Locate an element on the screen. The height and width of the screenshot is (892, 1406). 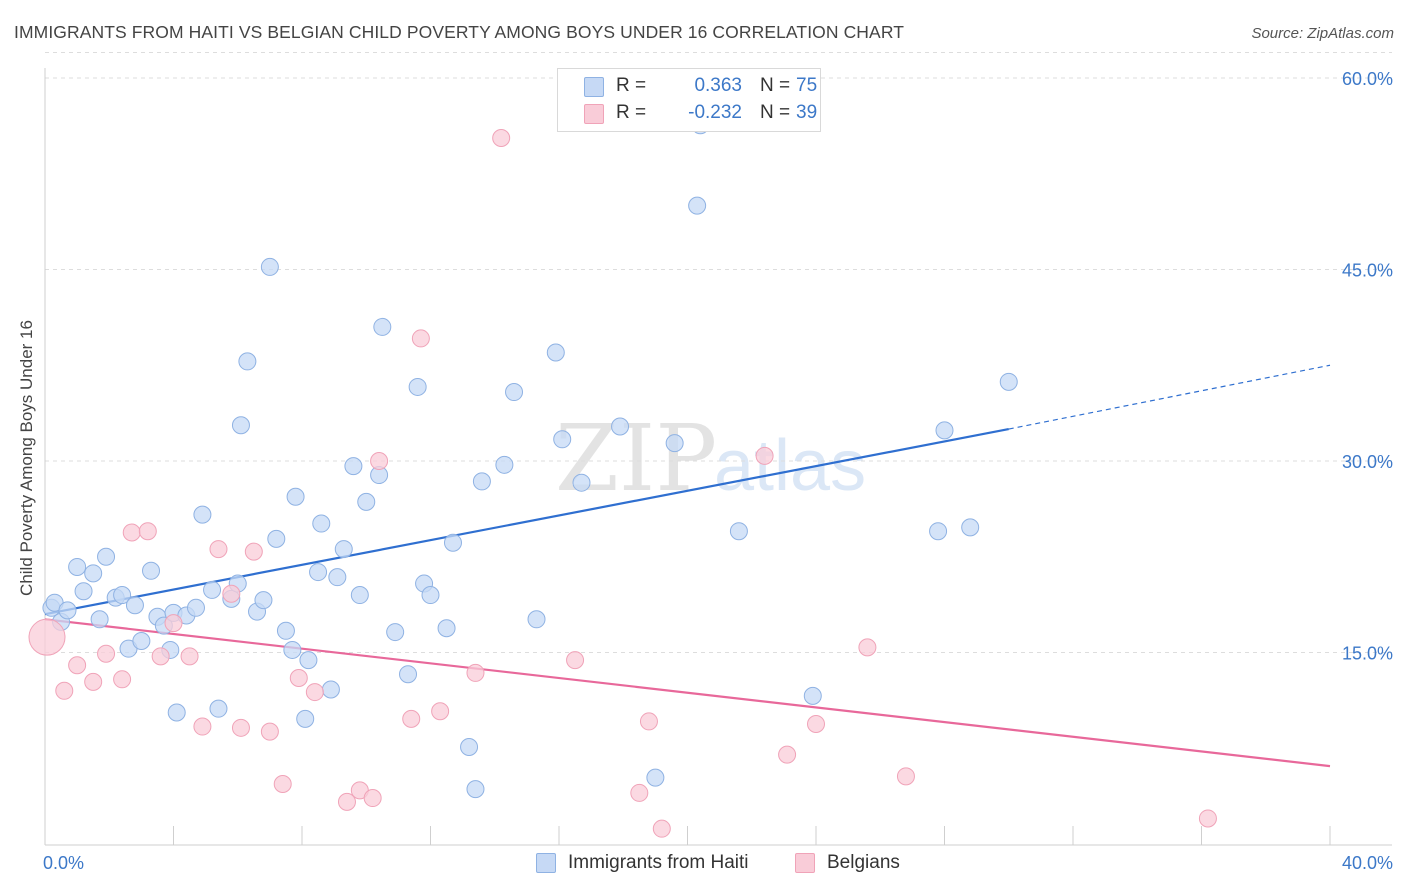
trend-line-haiti-extension is located at coordinates (1169, 397).